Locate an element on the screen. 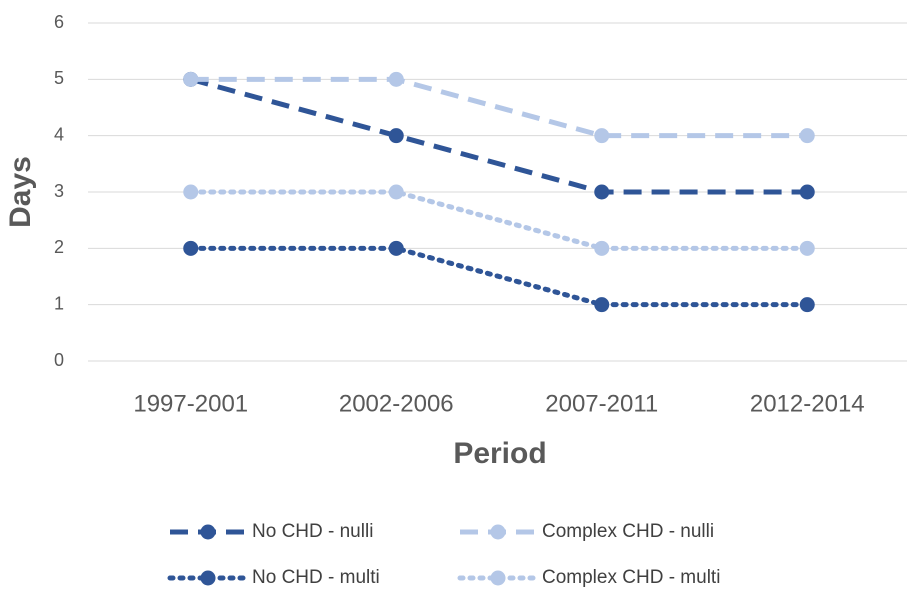 This screenshot has width=907, height=591. legend-label: No CHD - multi is located at coordinates (316, 577).